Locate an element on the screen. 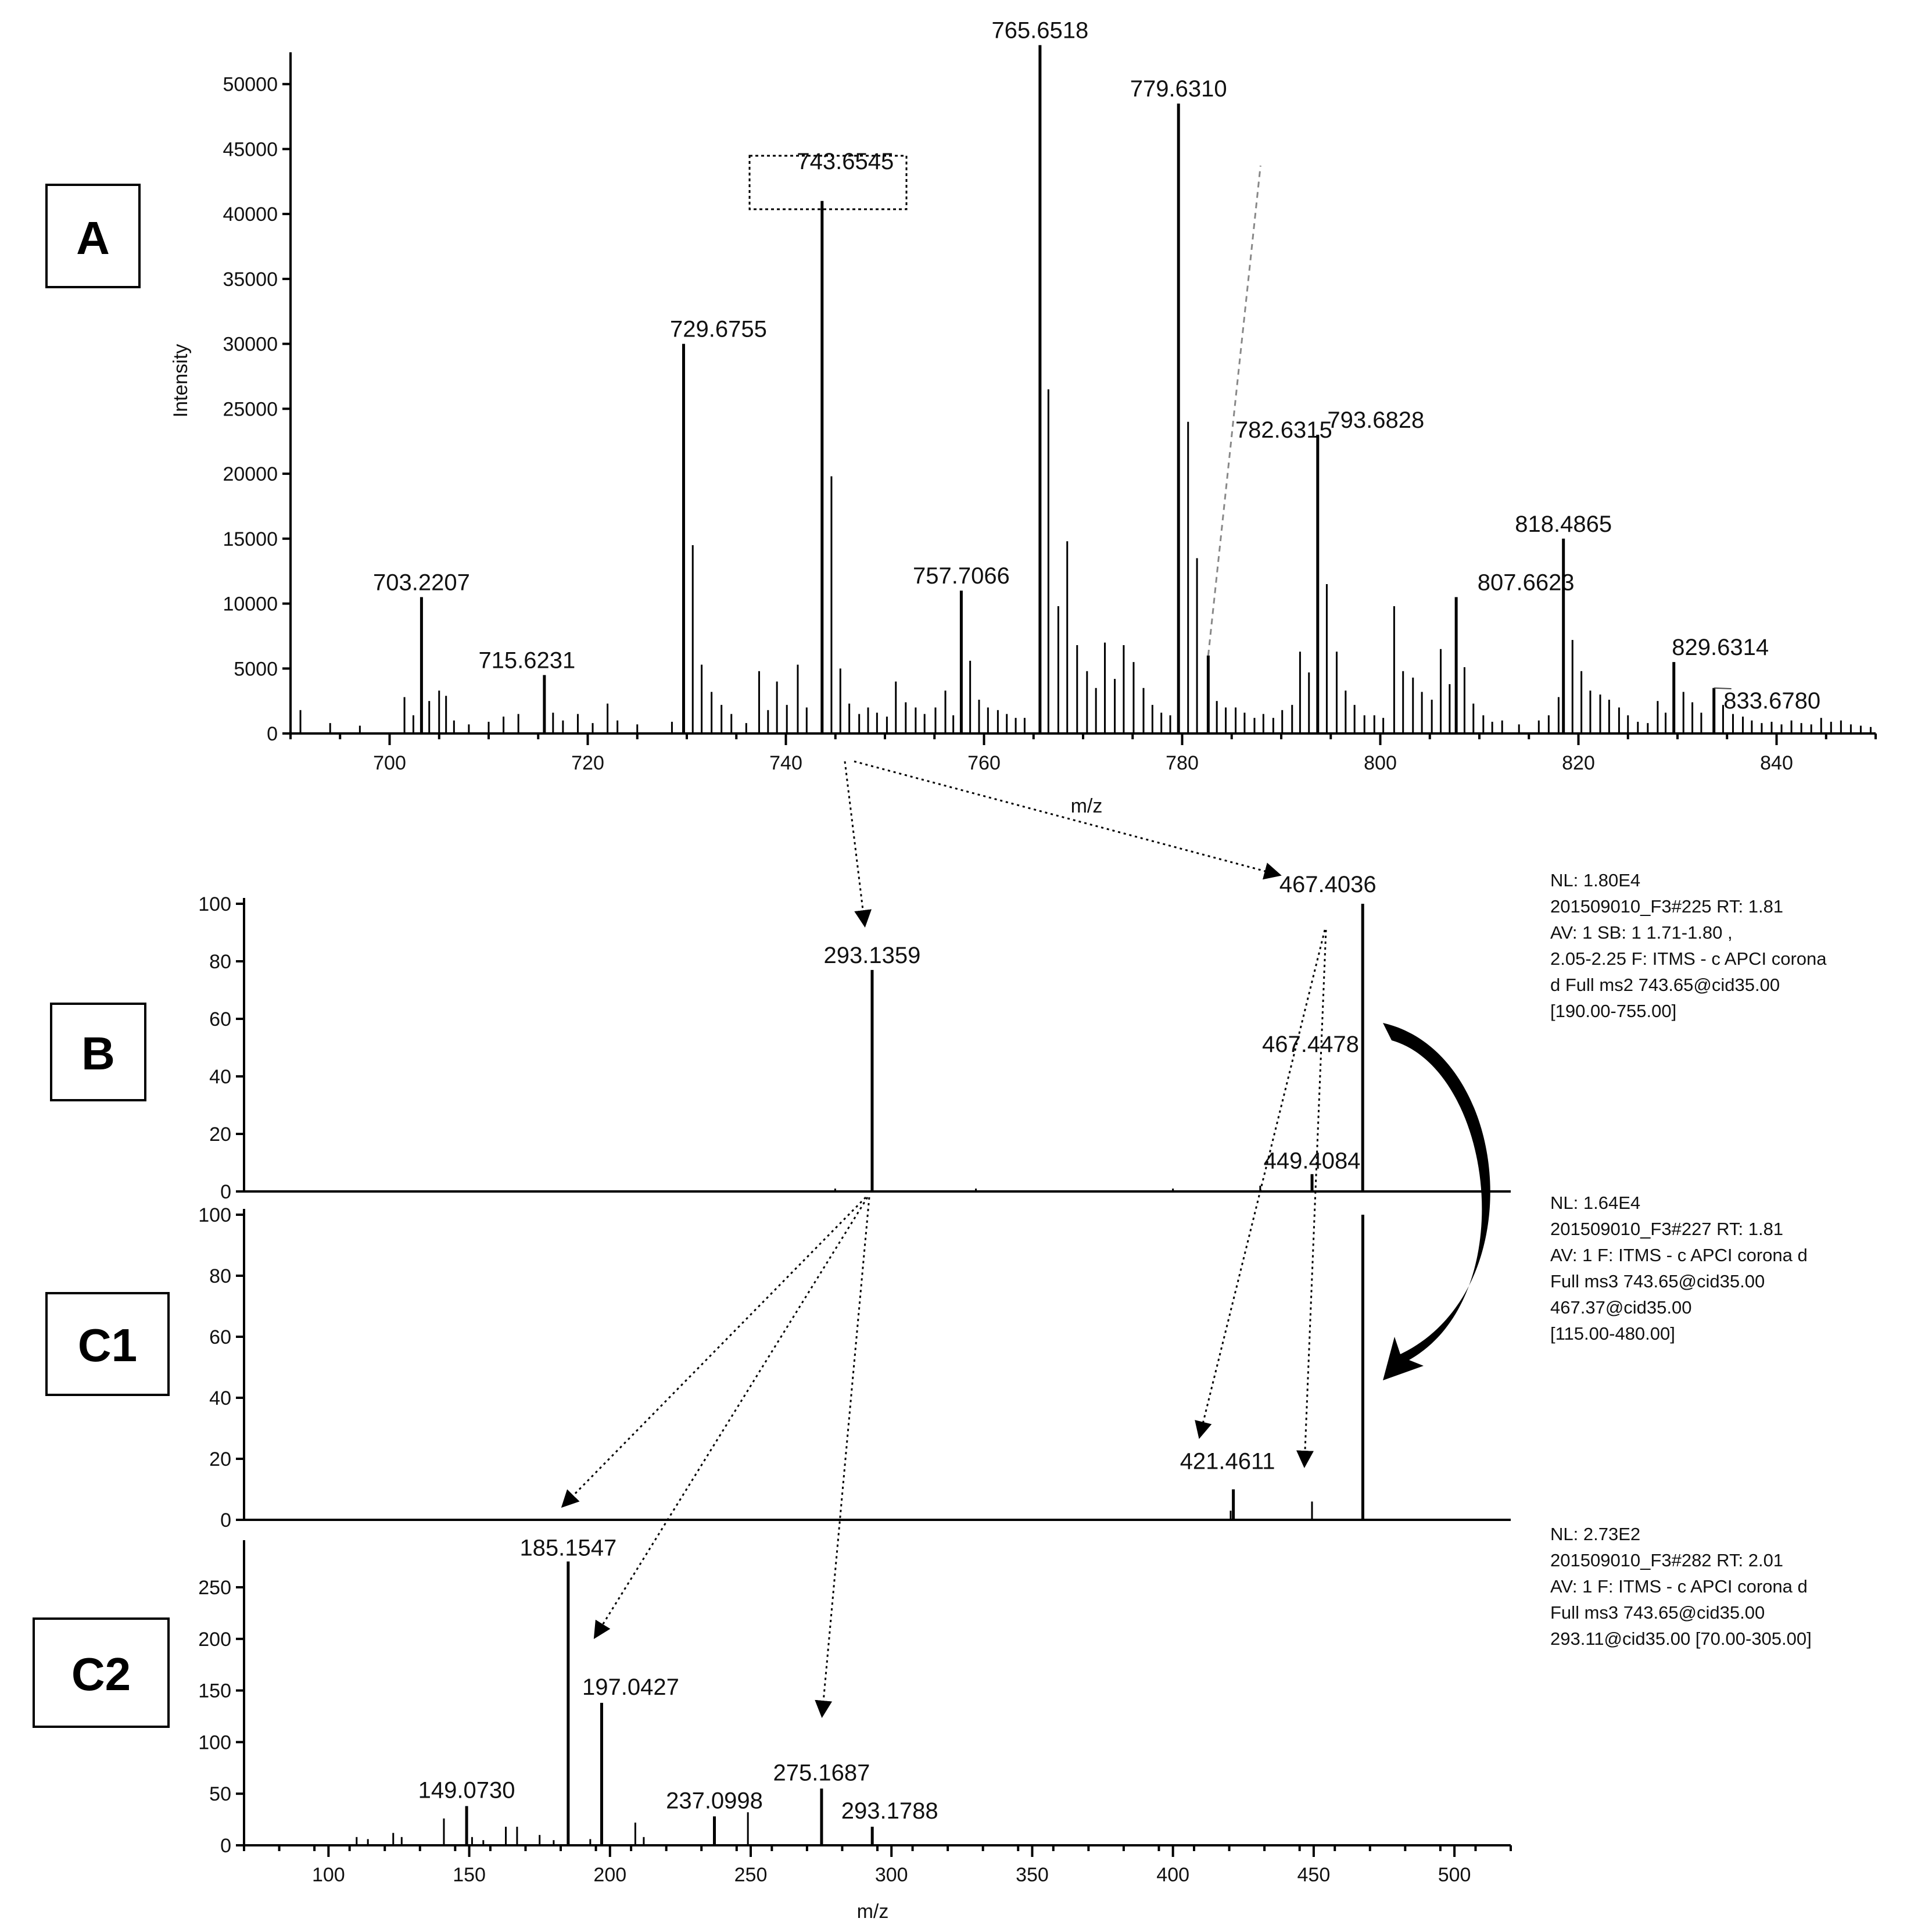 The height and width of the screenshot is (1929, 1932). info-line: [115.00-480.00] is located at coordinates (1612, 1333).